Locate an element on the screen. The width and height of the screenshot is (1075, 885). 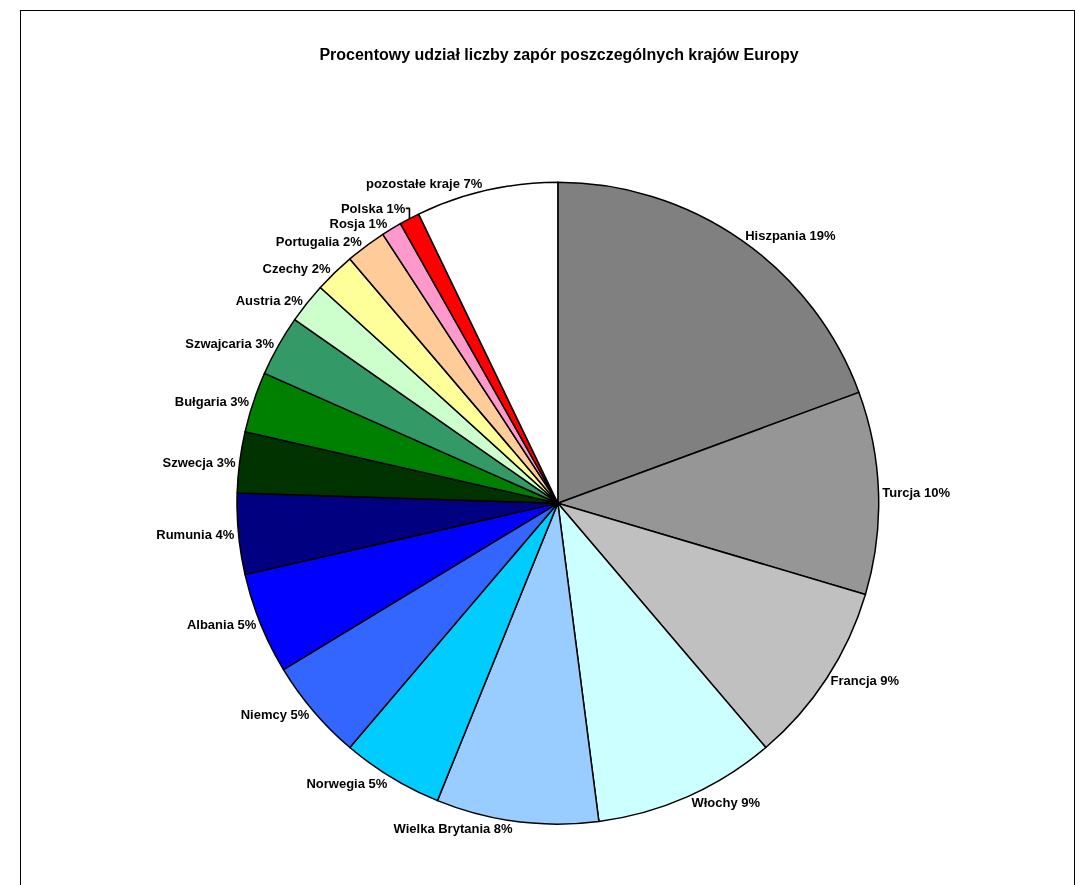
chart-title: Procentowy udział liczby zapór poszczególnych krajów Europy is located at coordinates (559, 54).